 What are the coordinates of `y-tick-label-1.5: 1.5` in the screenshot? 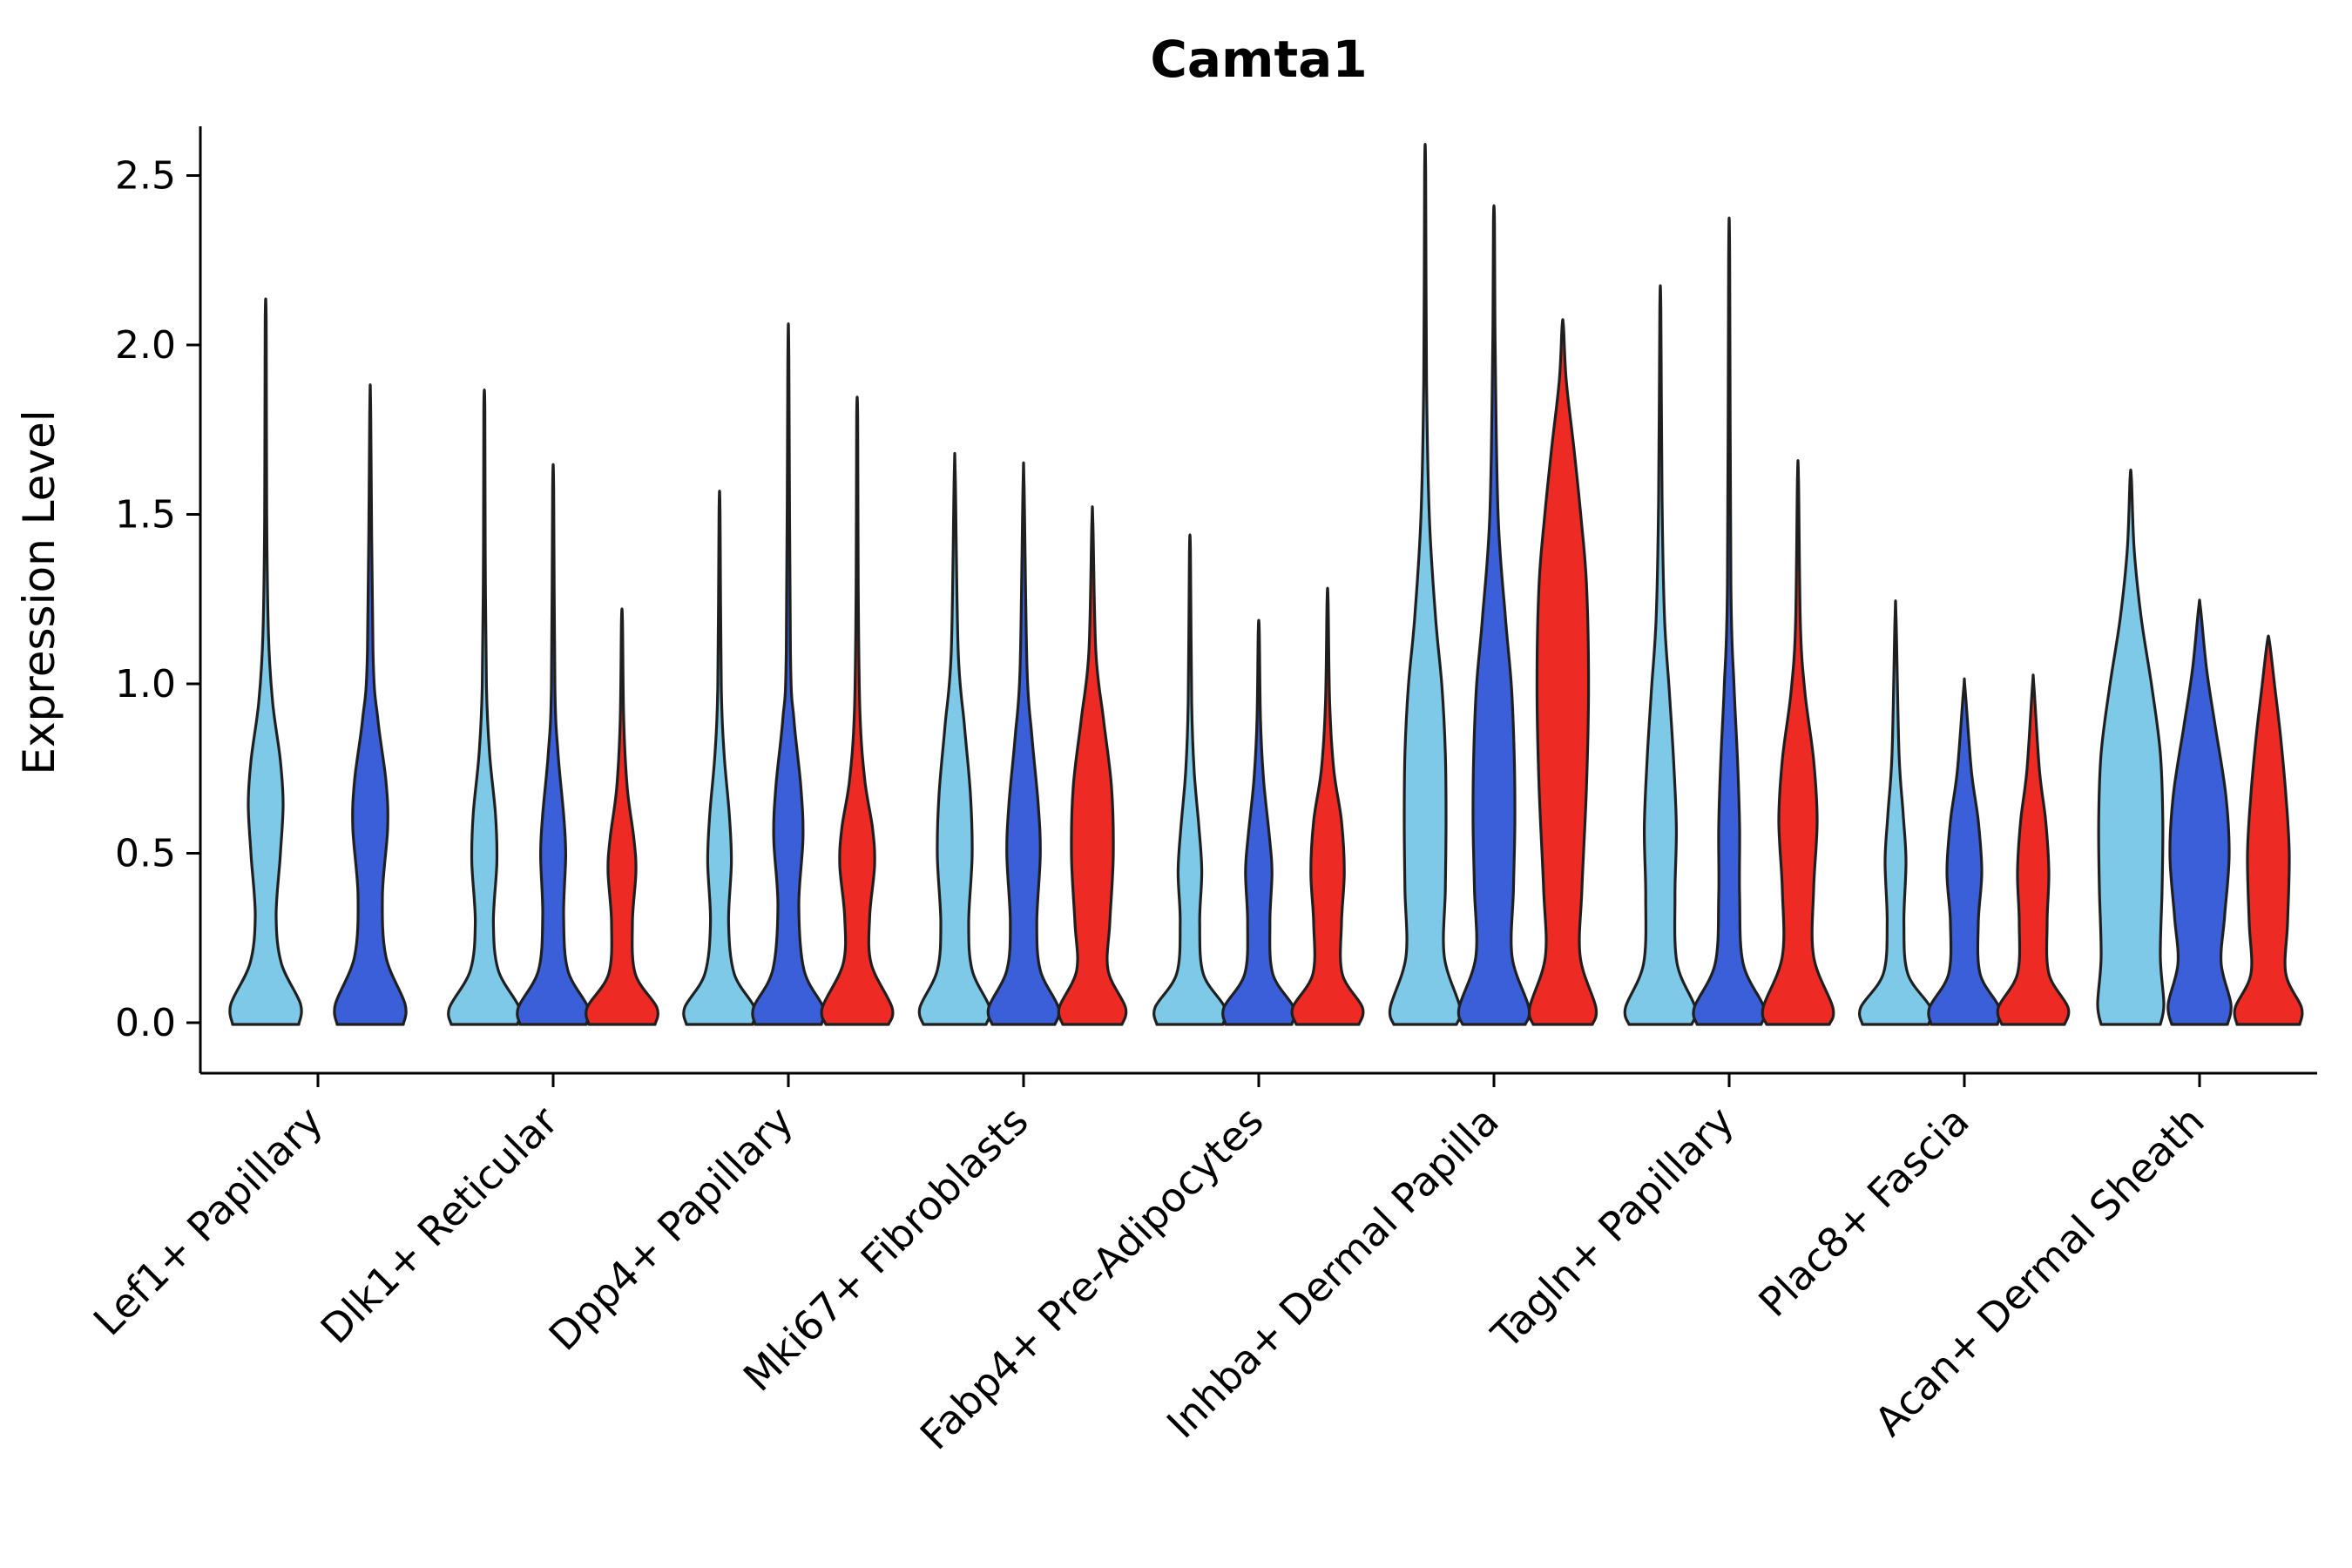 It's located at (145, 515).